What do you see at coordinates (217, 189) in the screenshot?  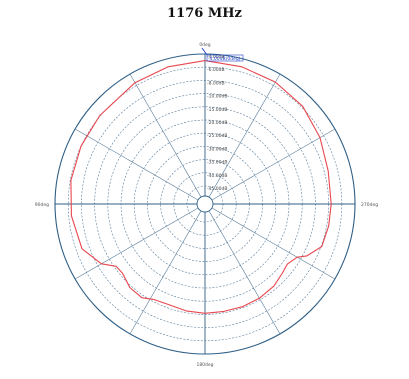 I see `radial-tick-label: -45.00dB` at bounding box center [217, 189].